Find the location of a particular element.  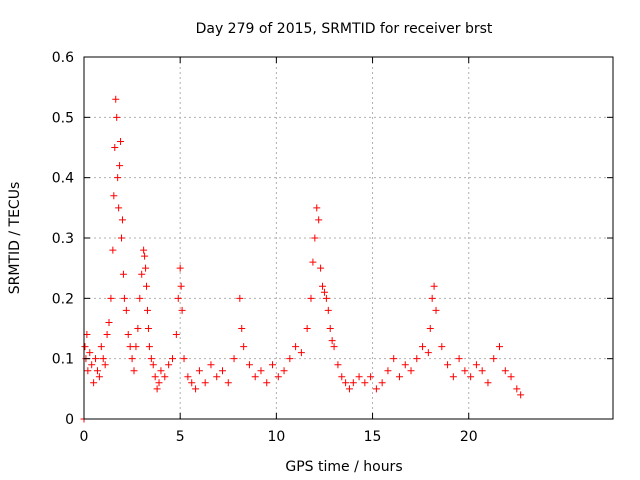

y-tick-label: 0.6 is located at coordinates (63, 58).